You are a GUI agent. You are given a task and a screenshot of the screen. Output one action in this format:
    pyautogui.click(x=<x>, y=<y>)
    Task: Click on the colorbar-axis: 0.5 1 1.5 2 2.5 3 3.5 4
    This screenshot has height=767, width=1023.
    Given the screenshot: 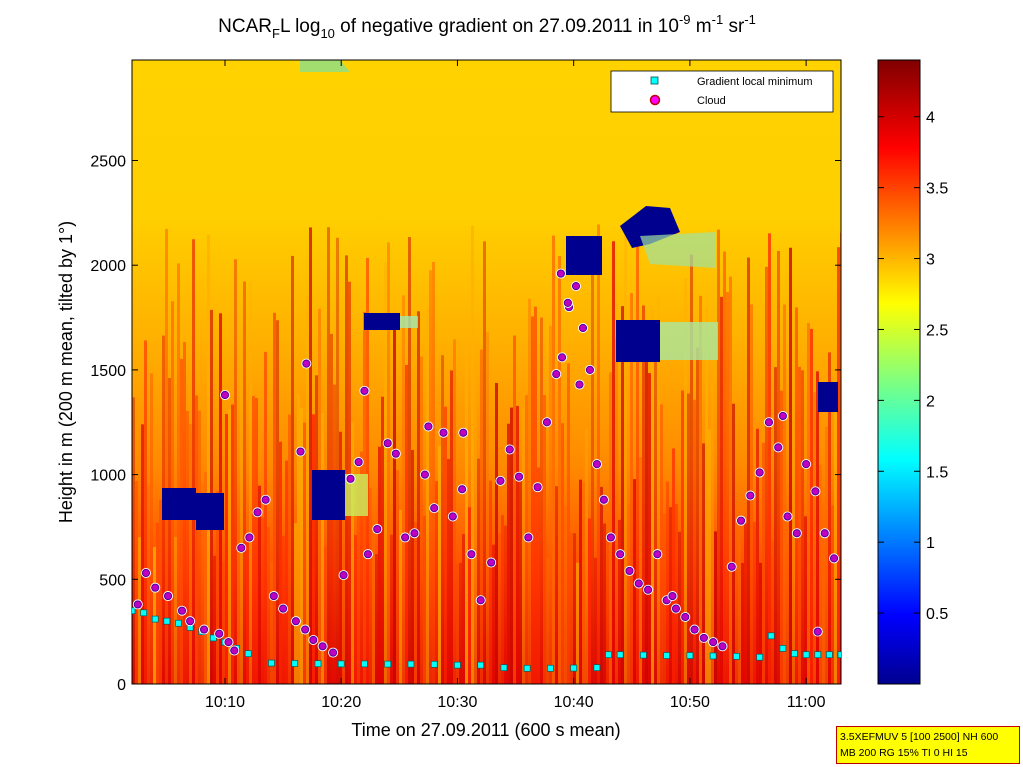 What is the action you would take?
    pyautogui.click(x=913, y=366)
    